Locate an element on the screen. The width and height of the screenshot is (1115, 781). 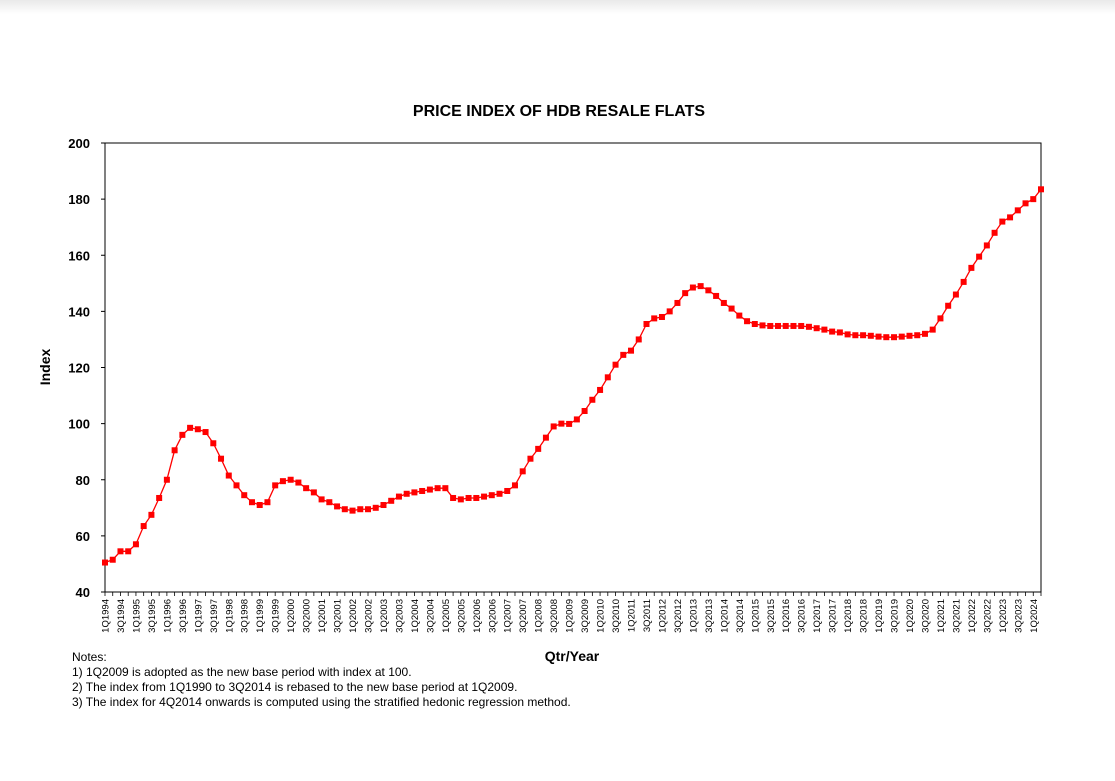
x-tick-label: 1Q1999 is located at coordinates (260, 616).